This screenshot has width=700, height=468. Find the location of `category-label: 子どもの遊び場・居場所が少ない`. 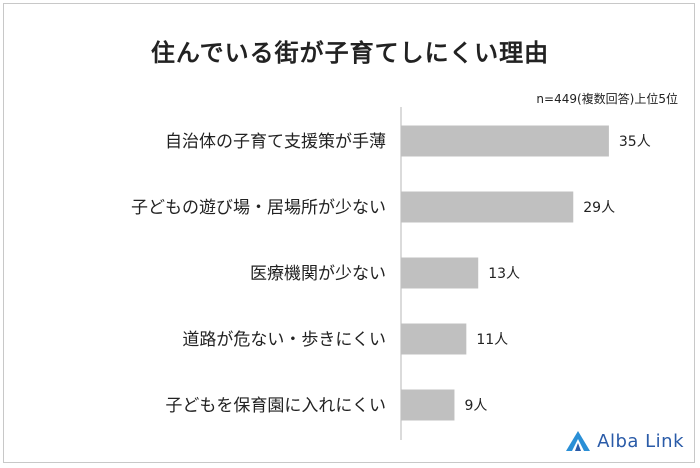

category-label: 子どもの遊び場・居場所が少ない is located at coordinates (258, 208).